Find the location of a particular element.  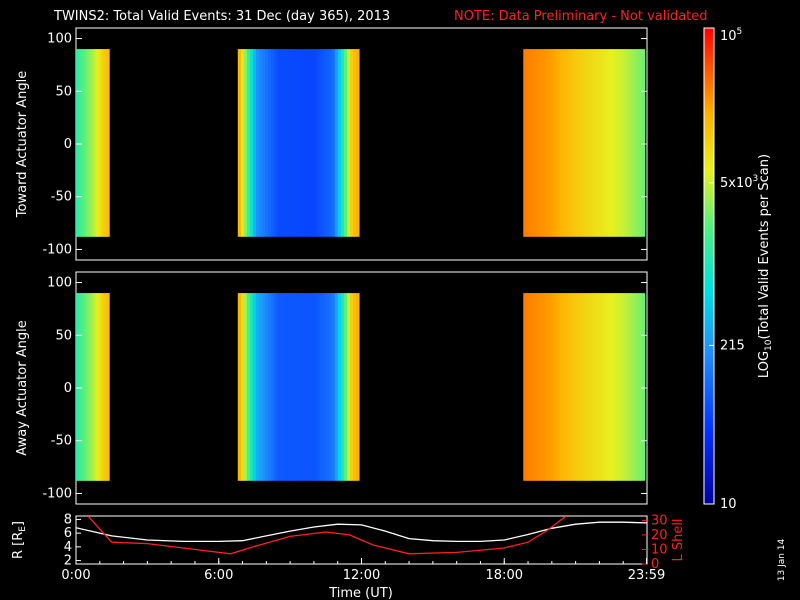

time-tick-label: 23:59 is located at coordinates (646, 575).